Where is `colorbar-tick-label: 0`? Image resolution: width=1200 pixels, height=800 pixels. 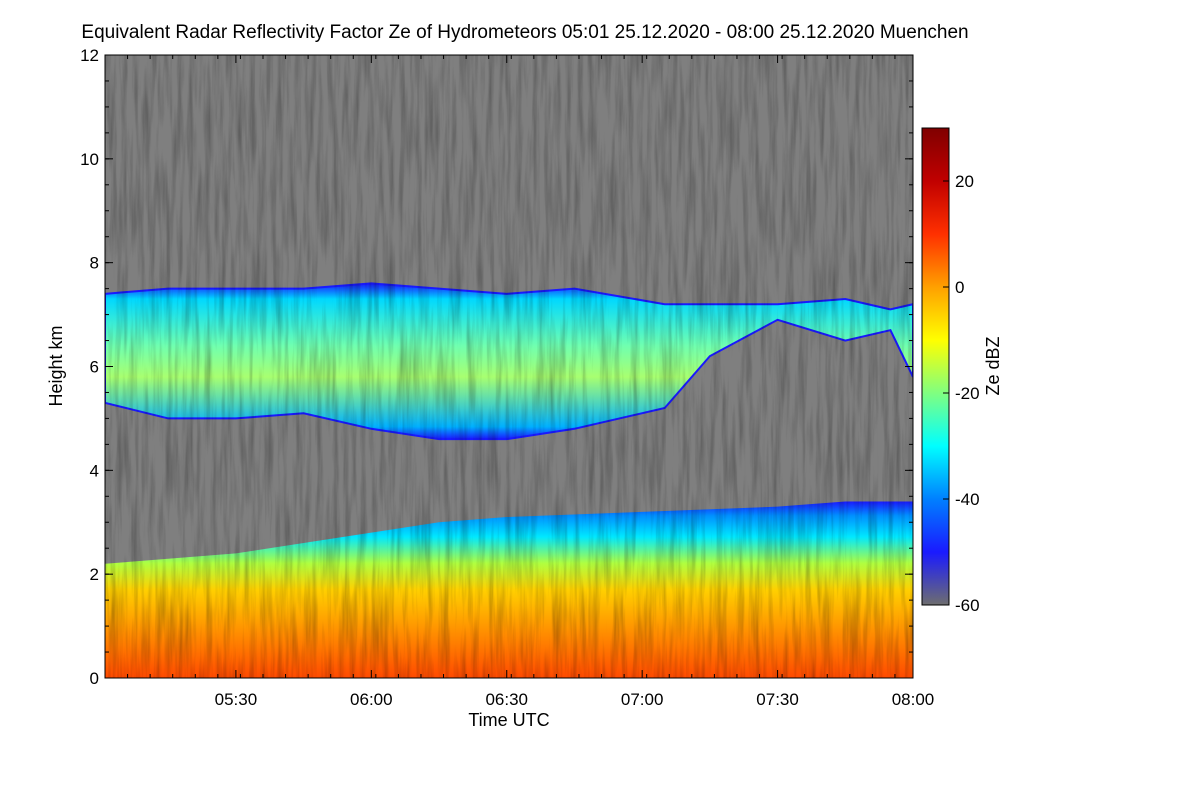
colorbar-tick-label: 0 is located at coordinates (959, 287).